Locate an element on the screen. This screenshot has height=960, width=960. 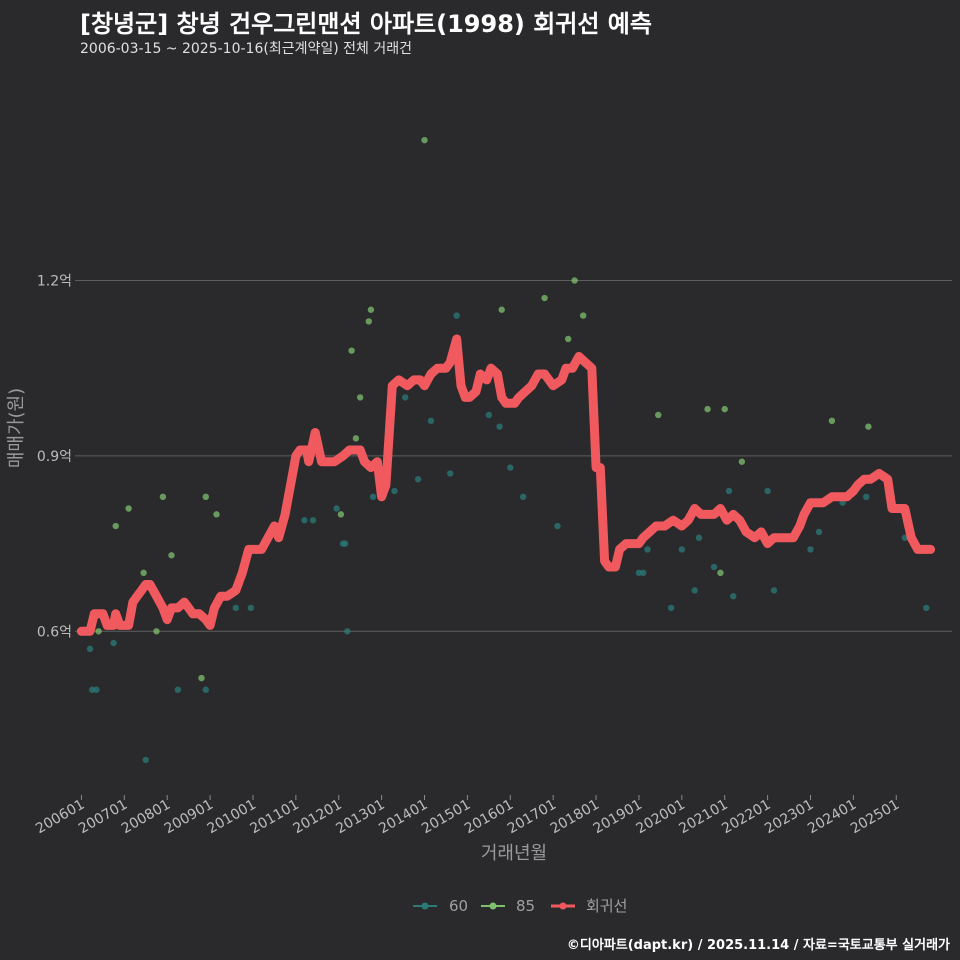
legend-item-60: 60 is located at coordinates (440, 906).